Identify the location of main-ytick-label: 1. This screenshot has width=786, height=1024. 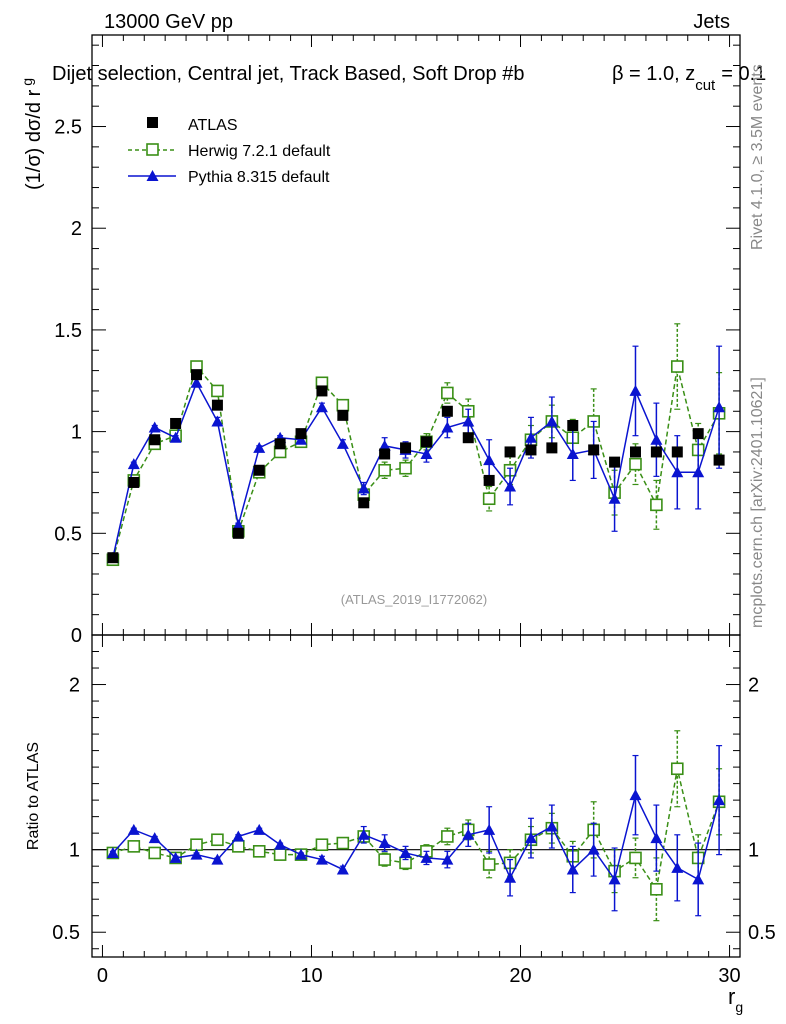
(76, 433).